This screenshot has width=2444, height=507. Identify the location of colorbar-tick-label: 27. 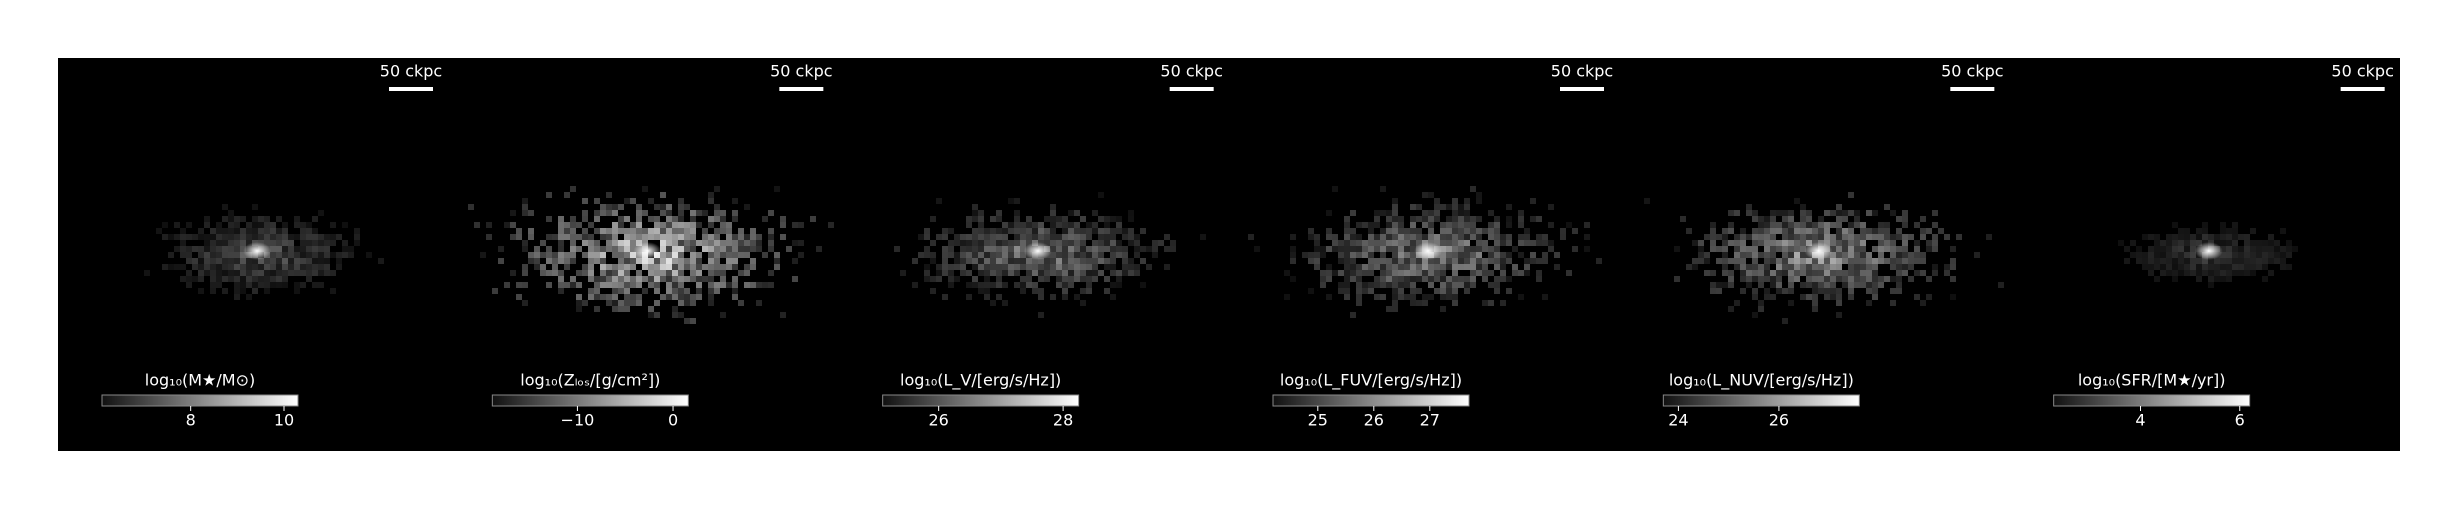
(1430, 420).